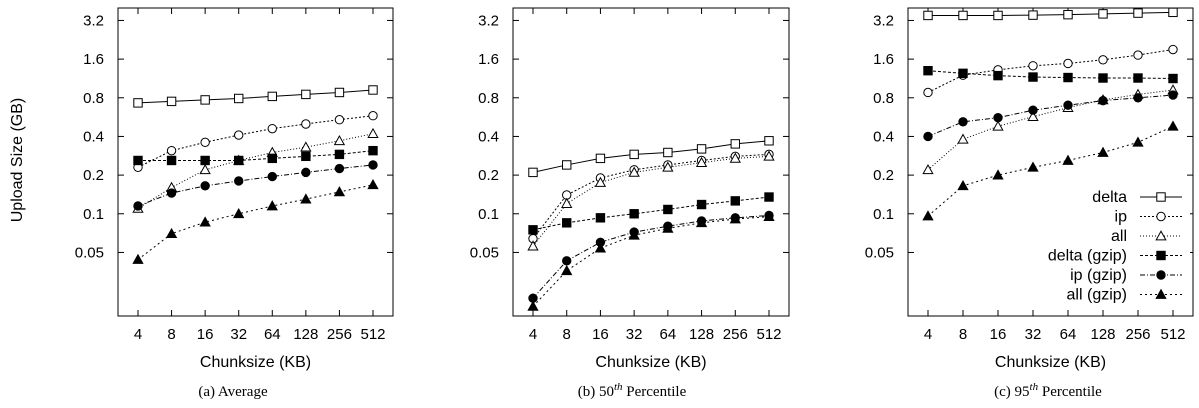 The width and height of the screenshot is (1199, 408). I want to click on x-tick-label: 128, so click(305, 334).